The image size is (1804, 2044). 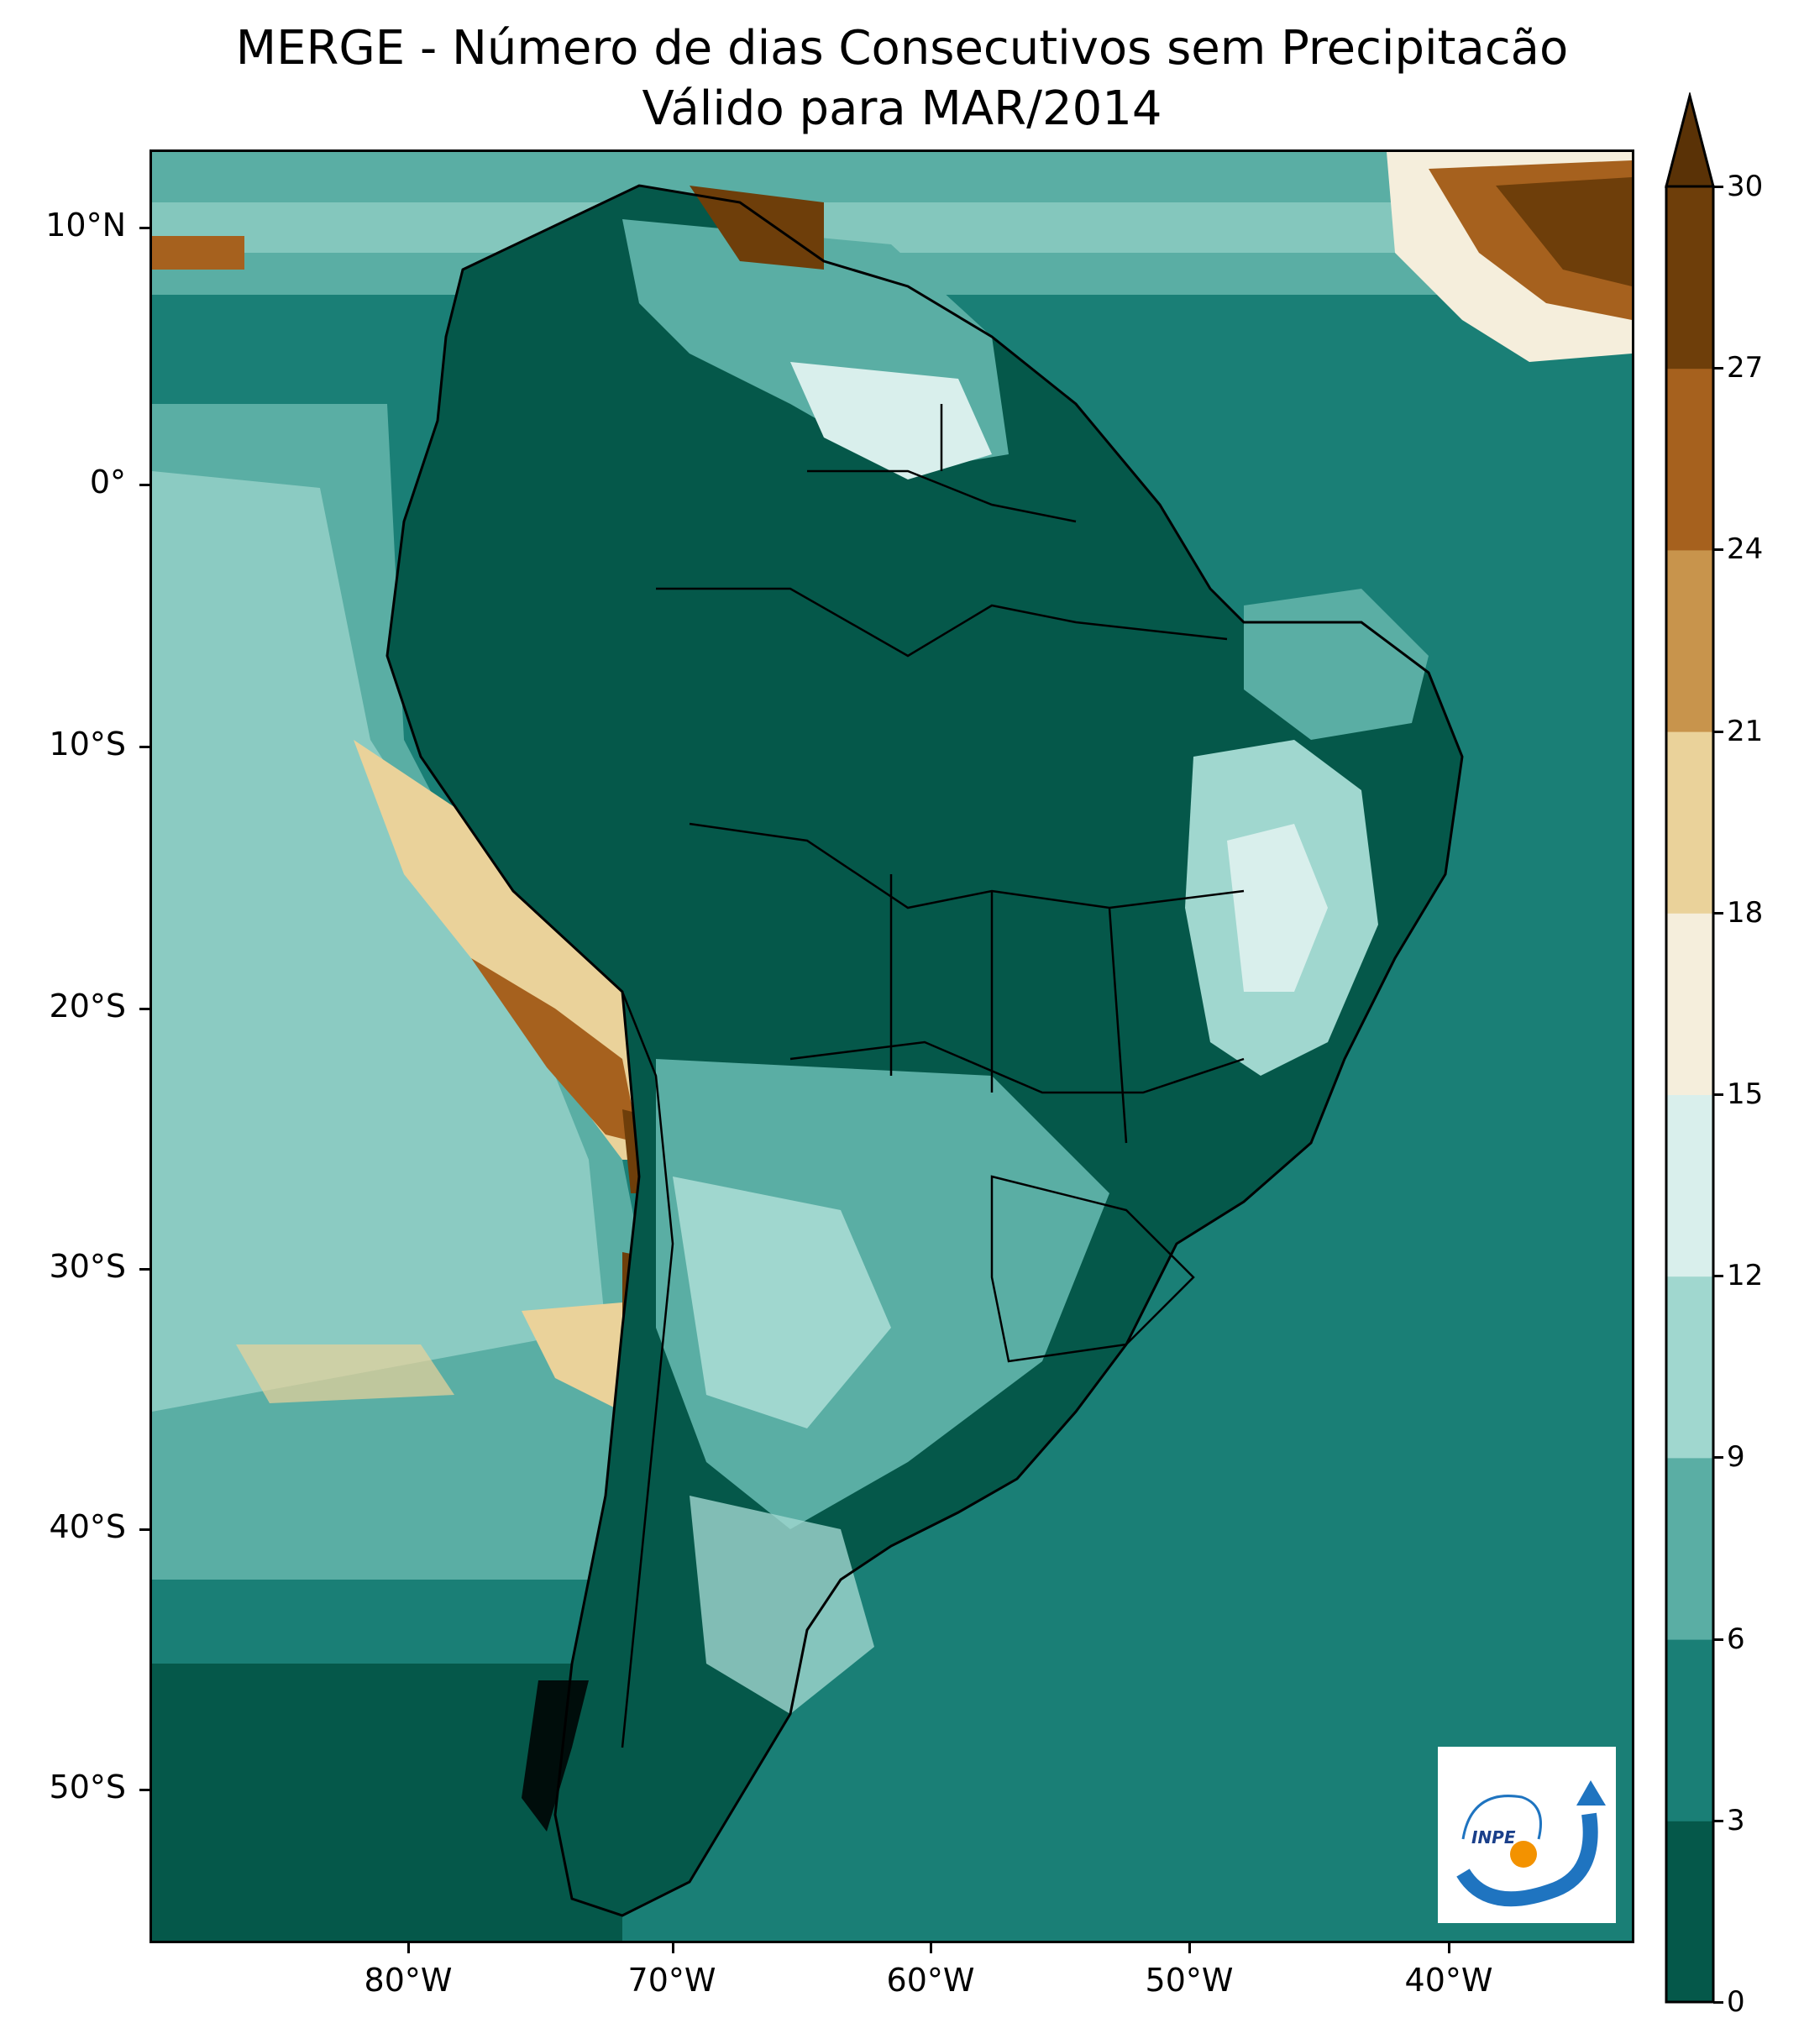 I want to click on lon-label: 60°W, so click(x=930, y=1980).